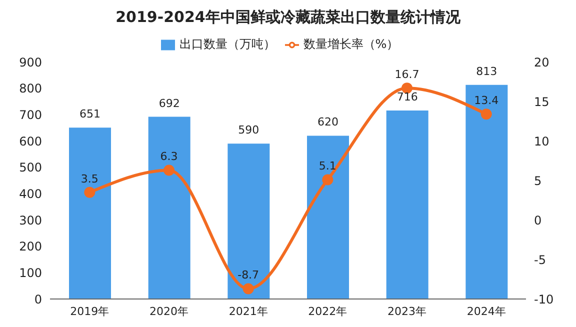 This screenshot has width=576, height=327. Describe the element at coordinates (328, 122) in the screenshot. I see `data-label: 620` at that location.